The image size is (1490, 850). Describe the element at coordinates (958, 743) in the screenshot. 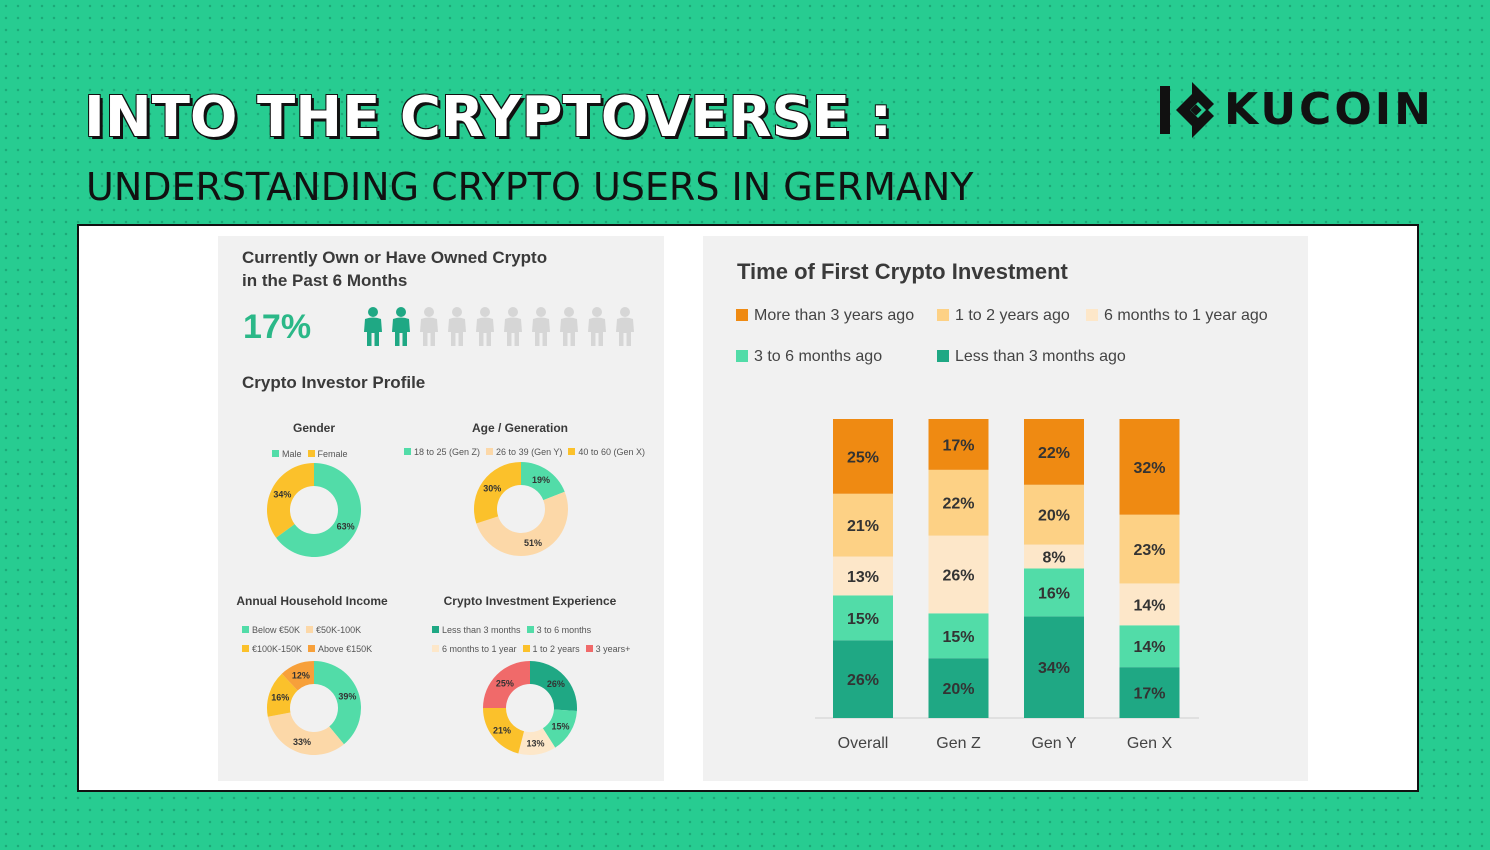

I see `category-label: Gen Z` at that location.